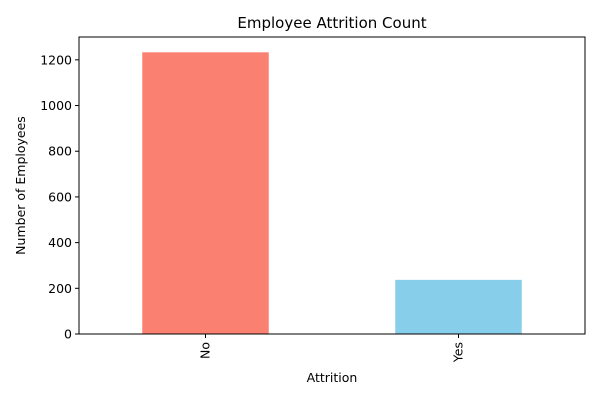 Image resolution: width=600 pixels, height=400 pixels. What do you see at coordinates (20, 185) in the screenshot?
I see `y-axis-label: Number of Employees` at bounding box center [20, 185].